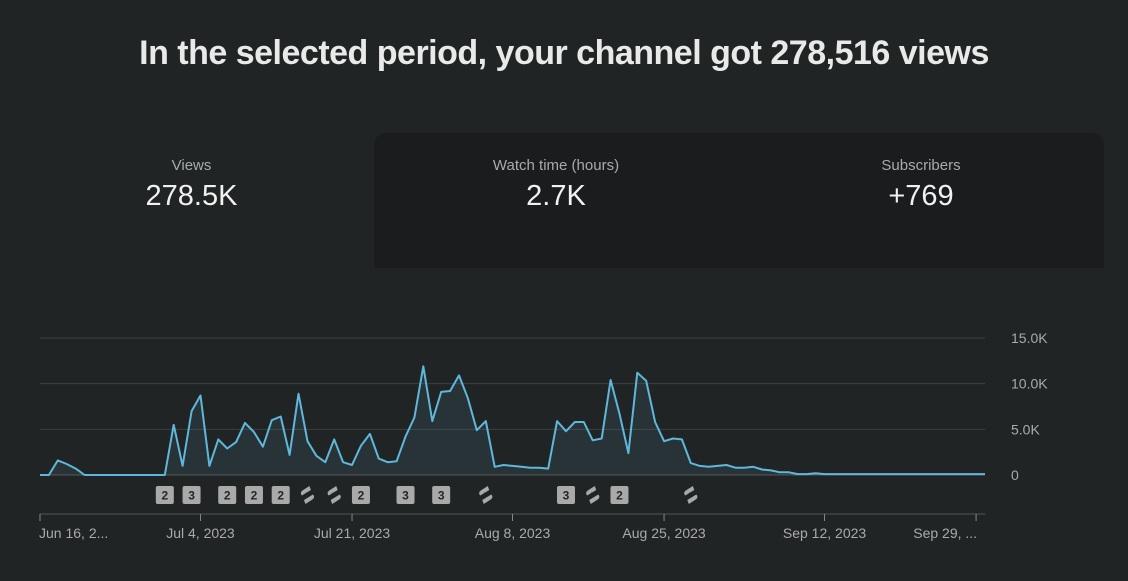  I want to click on chart-upload-markers: 2 3 2 2 2 2 3 3 3 2, so click(426, 495).